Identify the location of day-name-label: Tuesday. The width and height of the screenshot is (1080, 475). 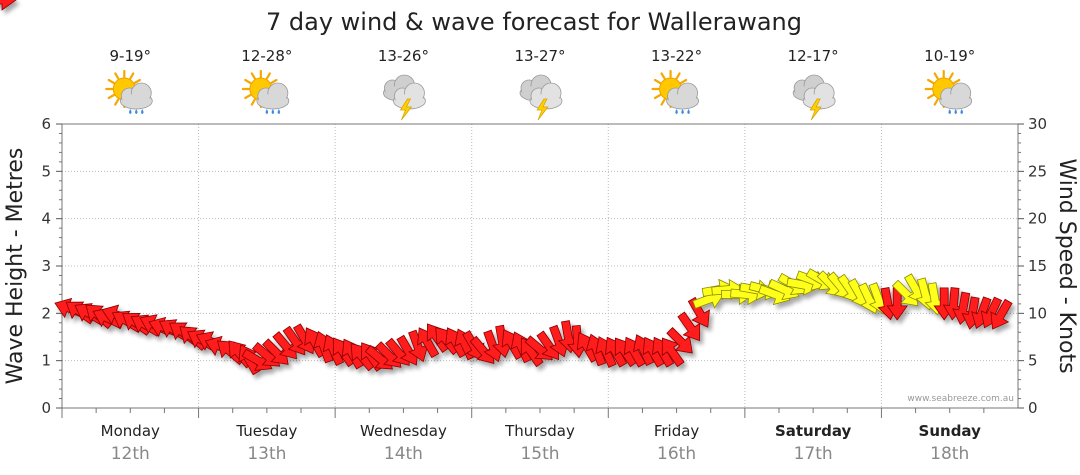
(266, 431).